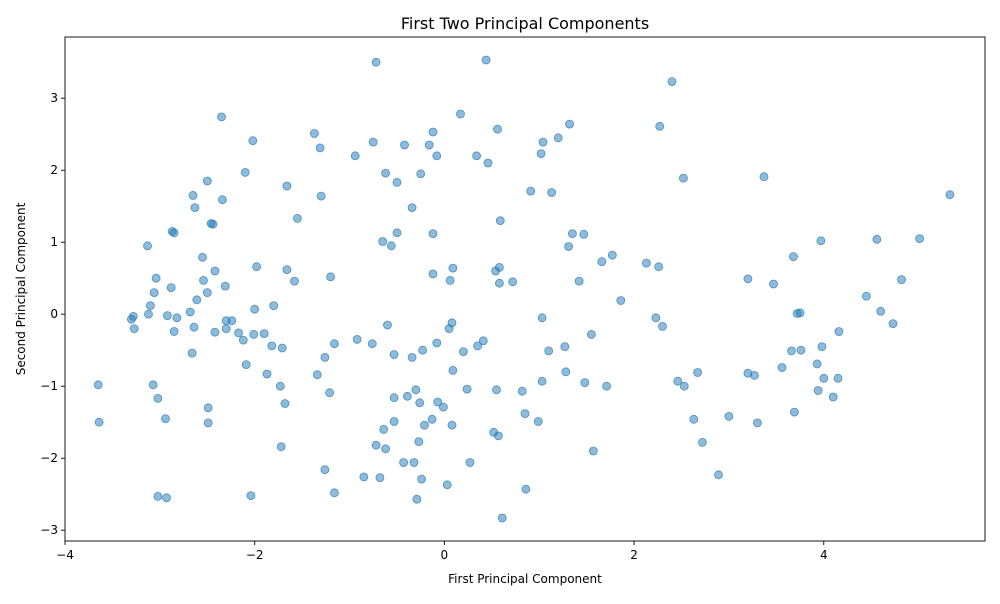 This screenshot has width=1000, height=604. I want to click on y-axis-ticks: −3 −2 −1 0 1 2 3, so click(52, 314).